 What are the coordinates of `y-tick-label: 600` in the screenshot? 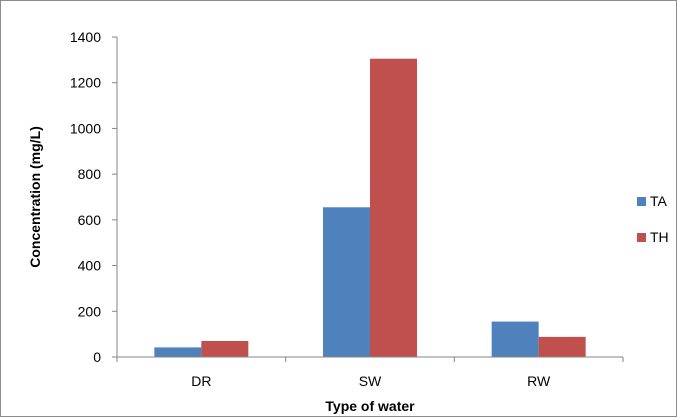 It's located at (90, 220).